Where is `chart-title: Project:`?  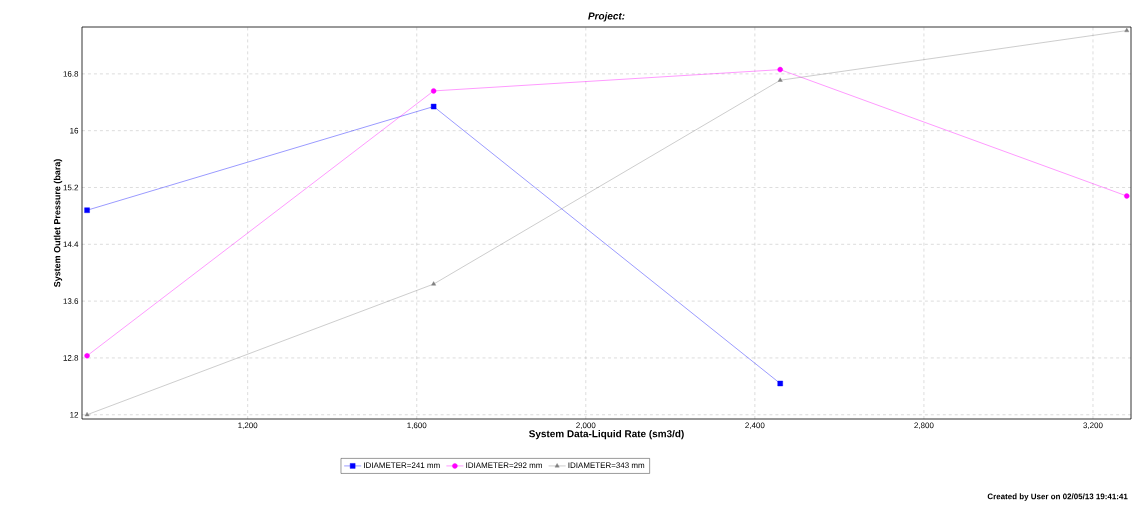
chart-title: Project: is located at coordinates (606, 17).